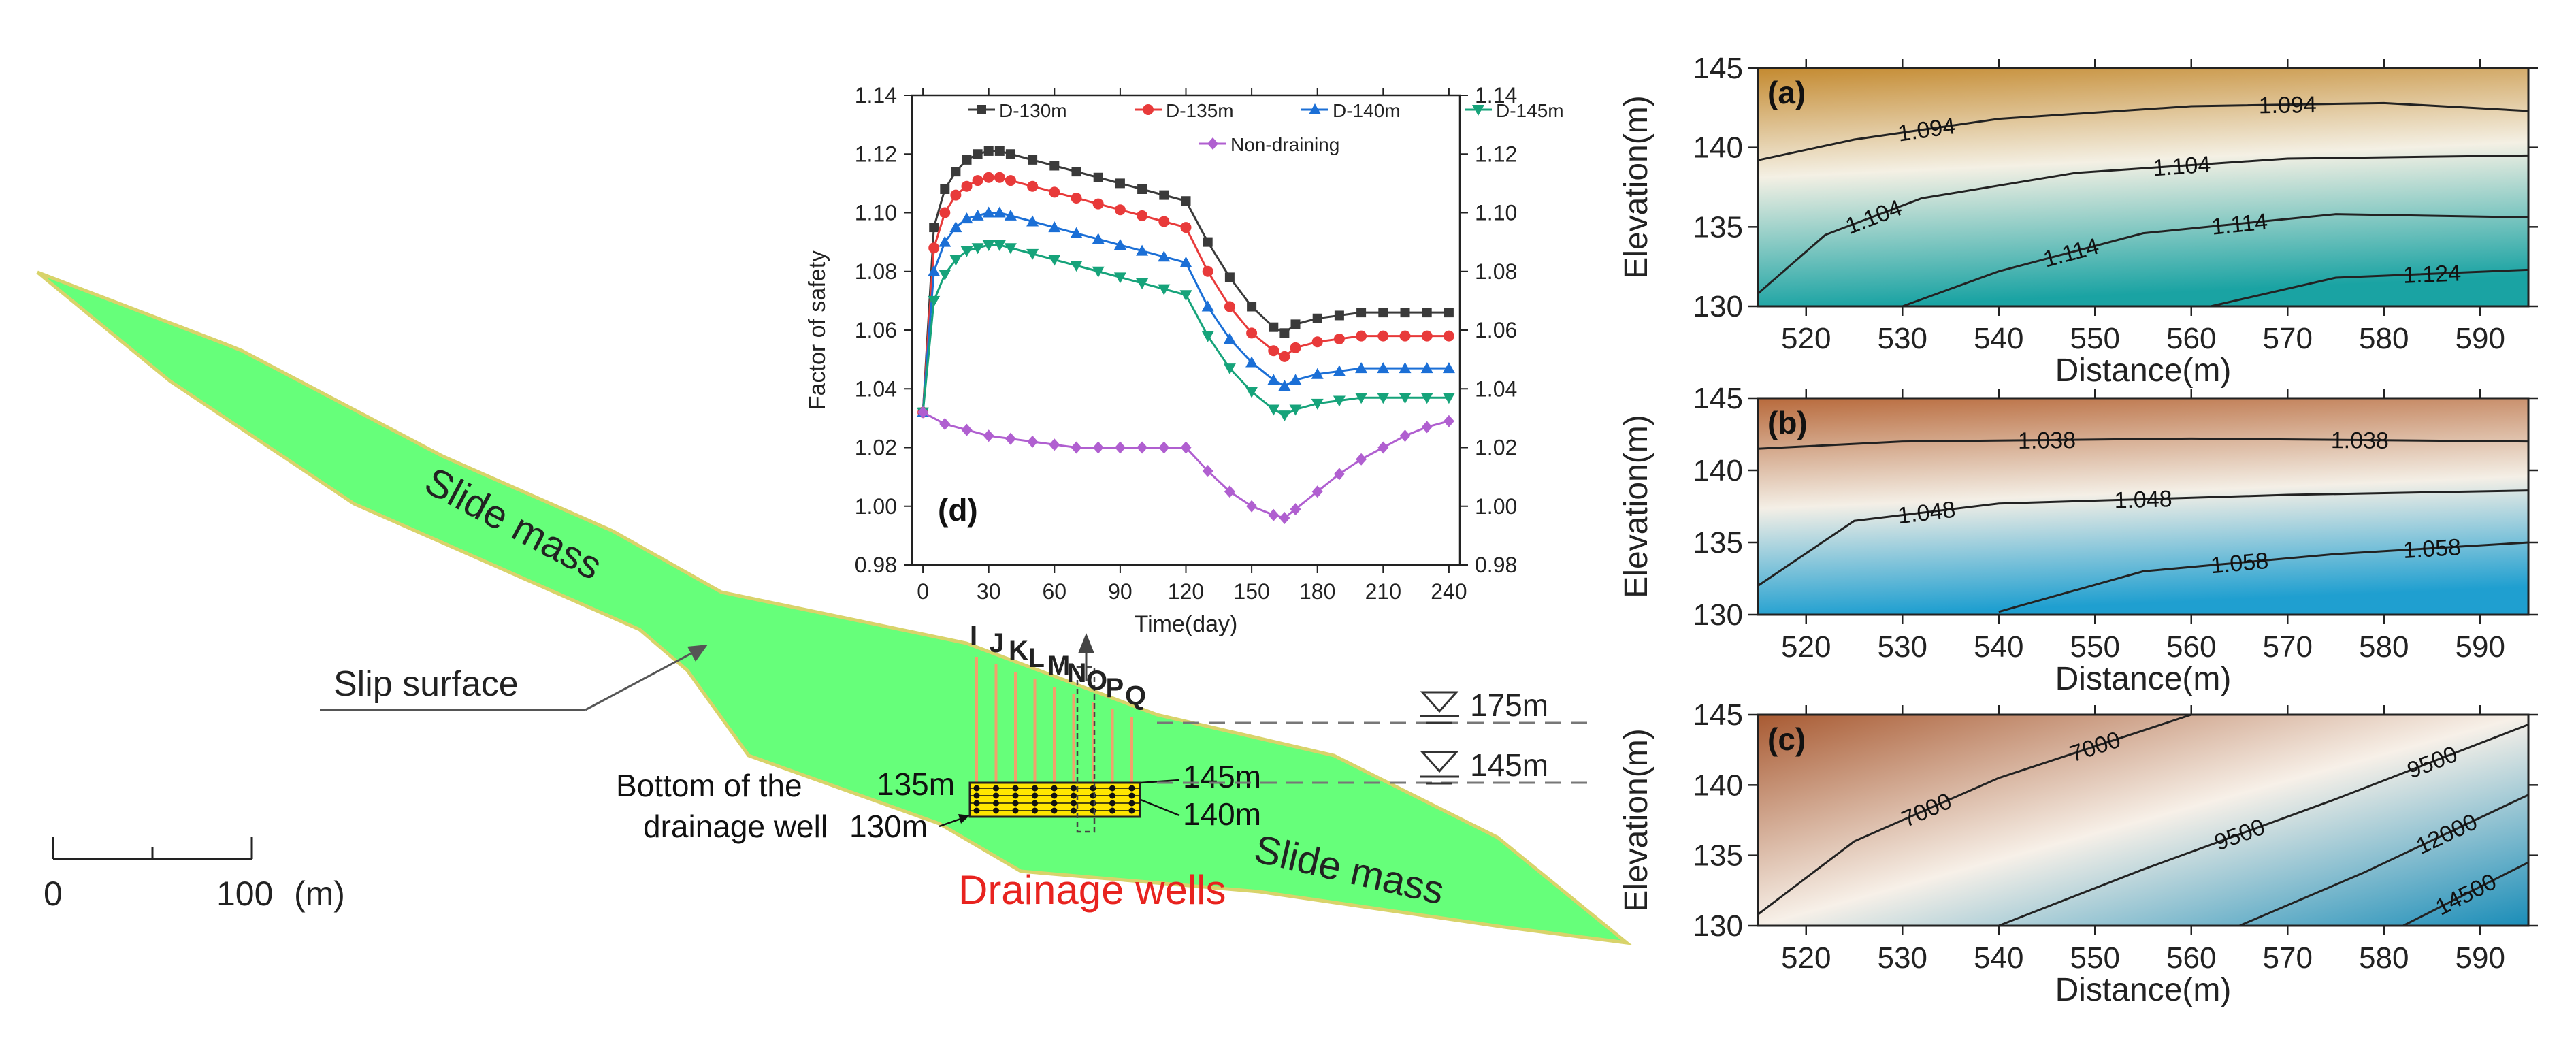 This screenshot has height=1038, width=2576. I want to click on contour-b-y-tick-label: 135, so click(1718, 542).